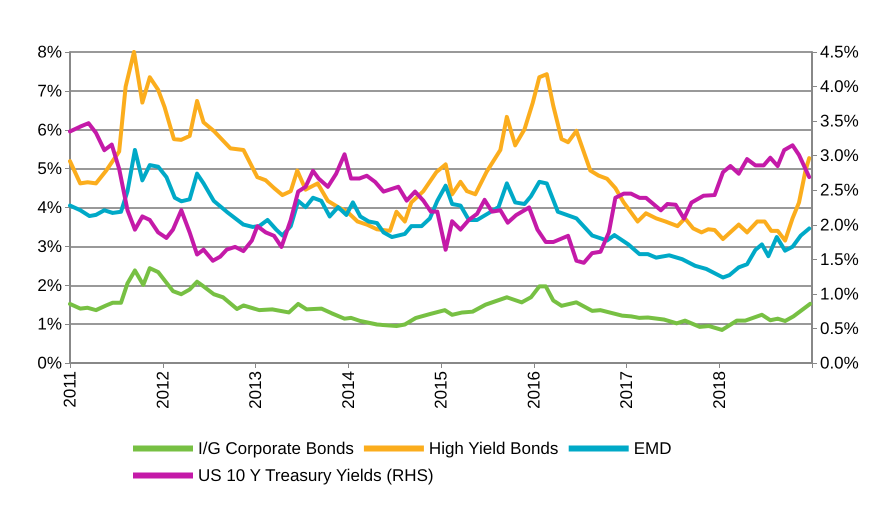 This screenshot has width=892, height=509. What do you see at coordinates (839, 121) in the screenshot?
I see `y2-tick-label: 3.5%` at bounding box center [839, 121].